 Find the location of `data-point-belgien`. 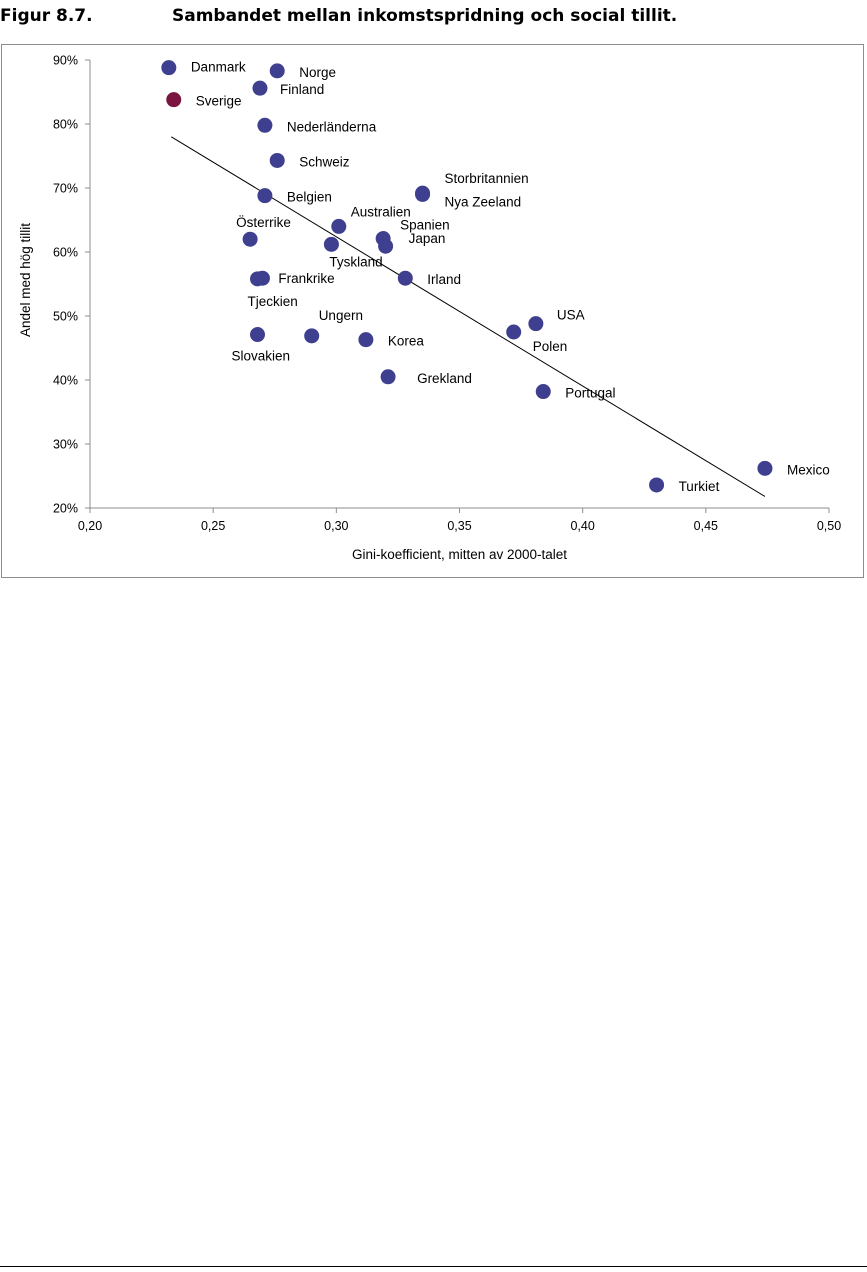

data-point-belgien is located at coordinates (265, 196).